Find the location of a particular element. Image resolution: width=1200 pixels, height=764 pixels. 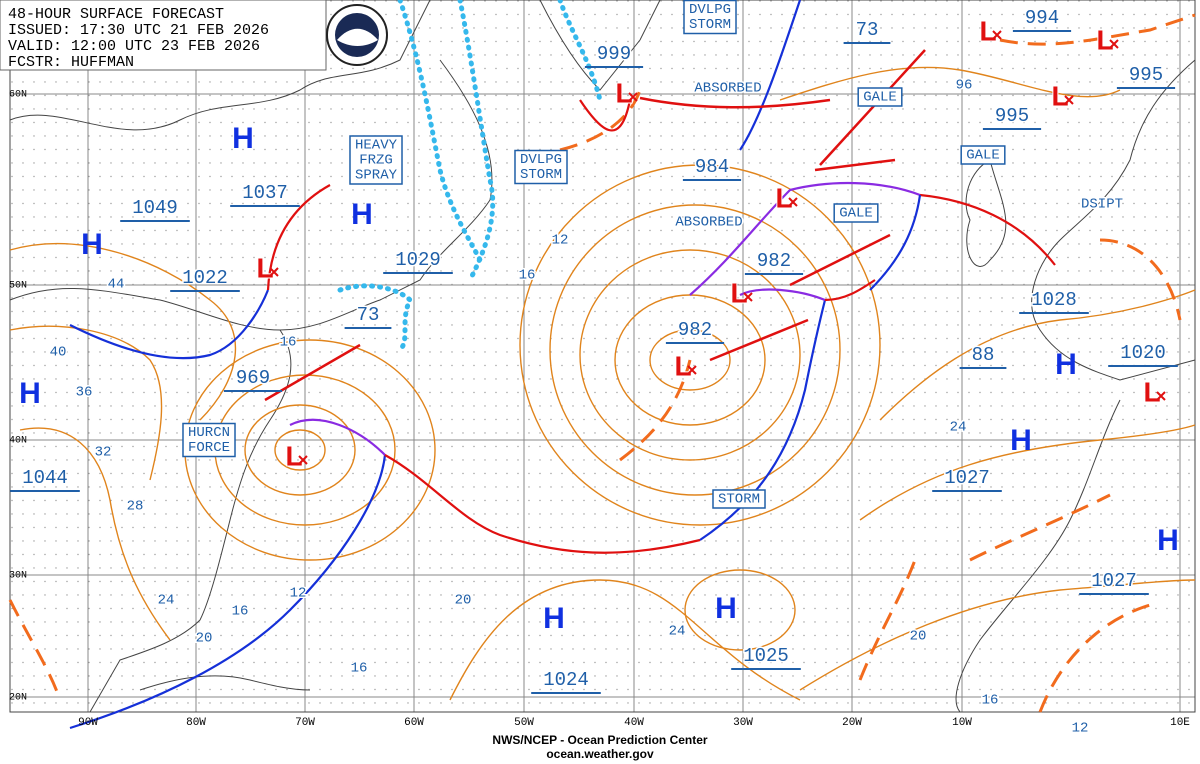

header-line: 48-HOUR SURFACE FORECAST is located at coordinates (116, 14).